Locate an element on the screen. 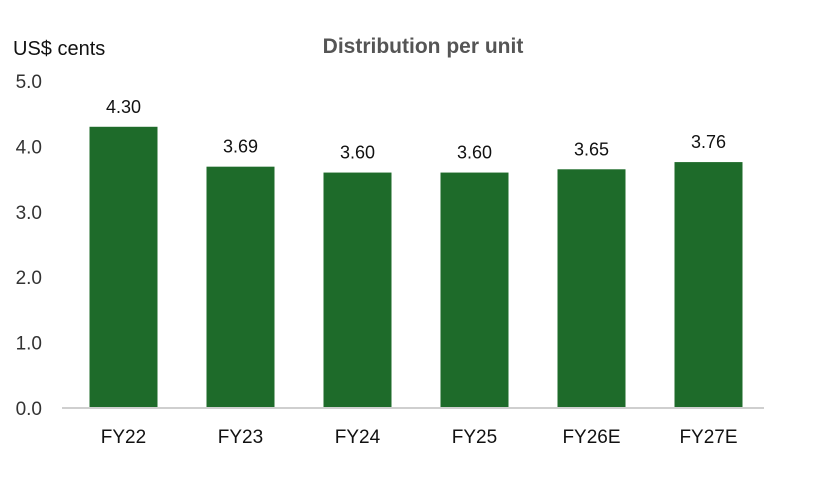 Image resolution: width=839 pixels, height=480 pixels. y-axis-tick-label: 0.0 is located at coordinates (29, 409).